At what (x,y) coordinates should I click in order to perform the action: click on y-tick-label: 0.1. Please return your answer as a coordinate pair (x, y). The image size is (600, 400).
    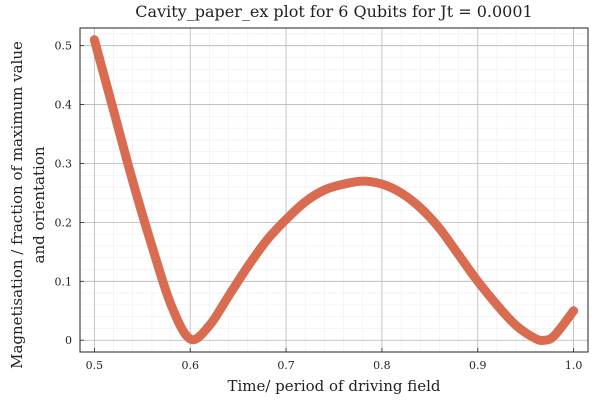
    Looking at the image, I should click on (64, 281).